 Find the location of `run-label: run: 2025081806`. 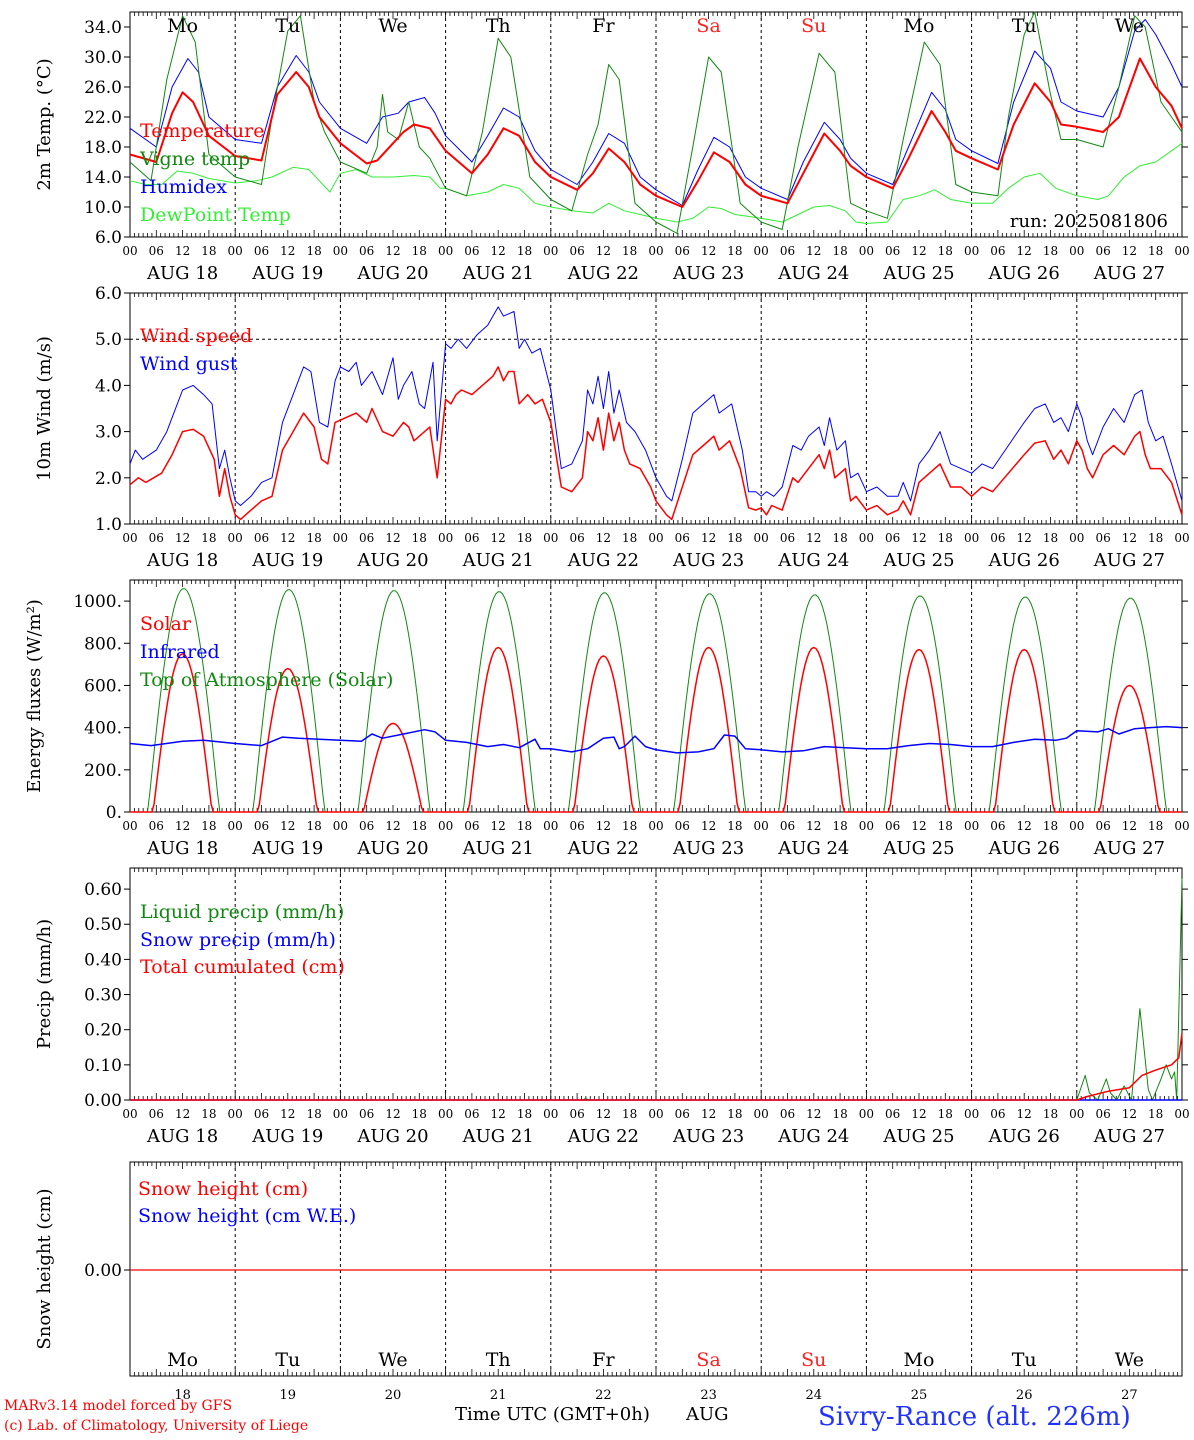

run-label: run: 2025081806 is located at coordinates (1089, 221).